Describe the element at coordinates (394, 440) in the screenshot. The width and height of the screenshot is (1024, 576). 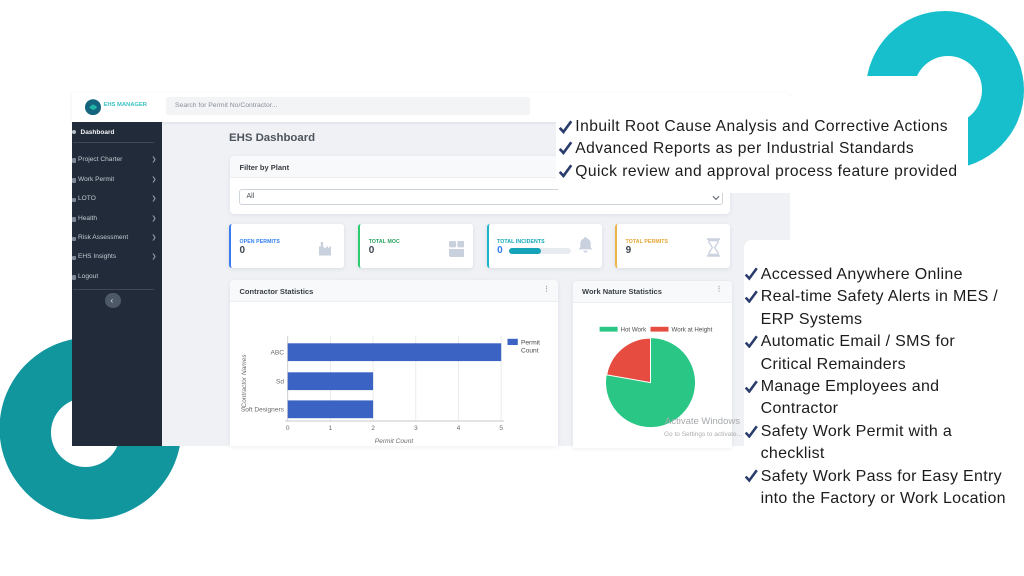
I see `svg-text: Permit Count` at that location.